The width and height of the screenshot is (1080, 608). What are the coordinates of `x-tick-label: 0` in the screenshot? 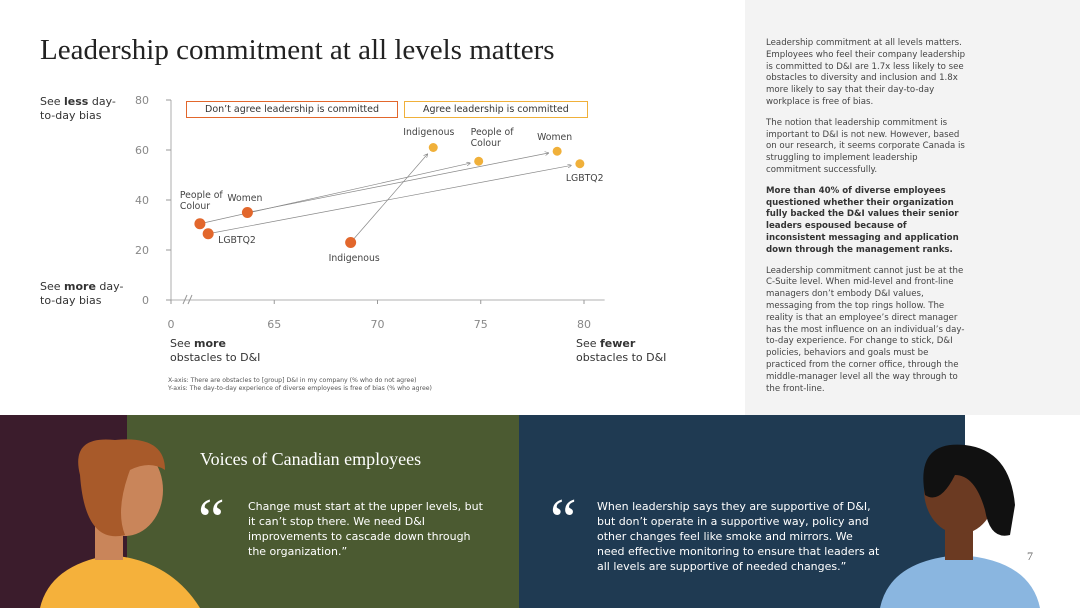 It's located at (171, 324).